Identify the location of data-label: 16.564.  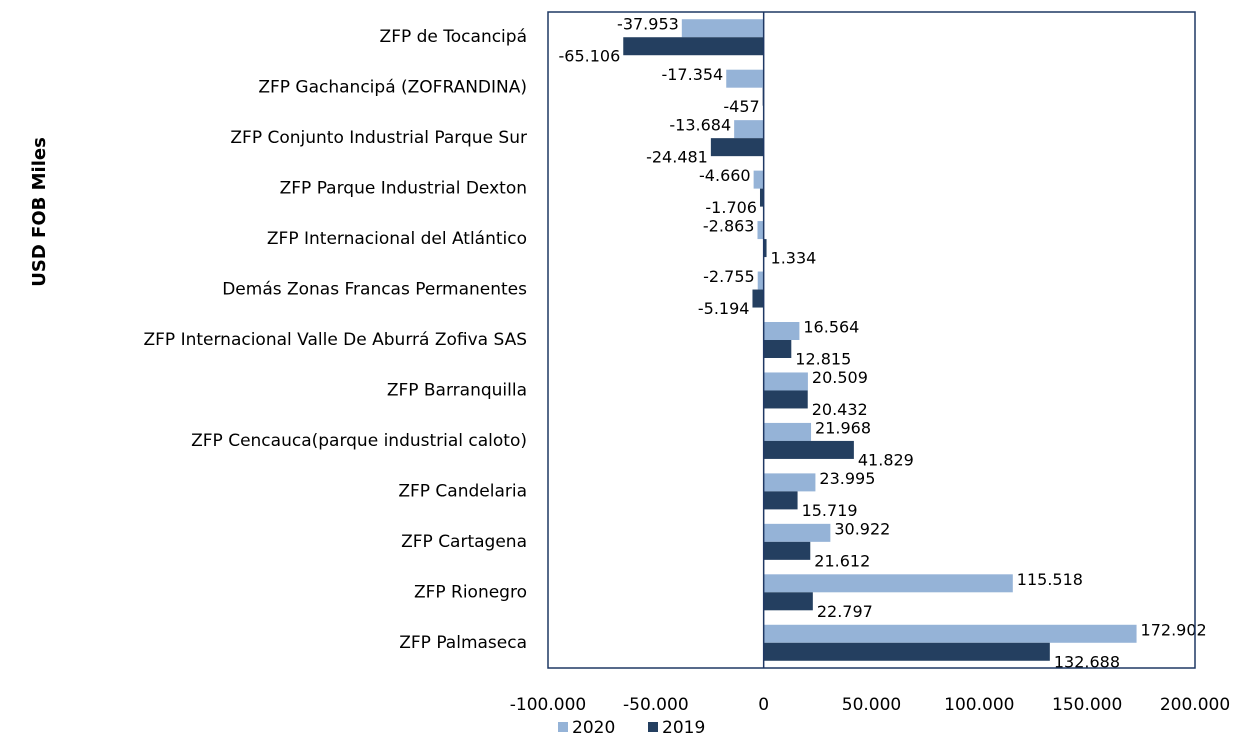
(831, 327).